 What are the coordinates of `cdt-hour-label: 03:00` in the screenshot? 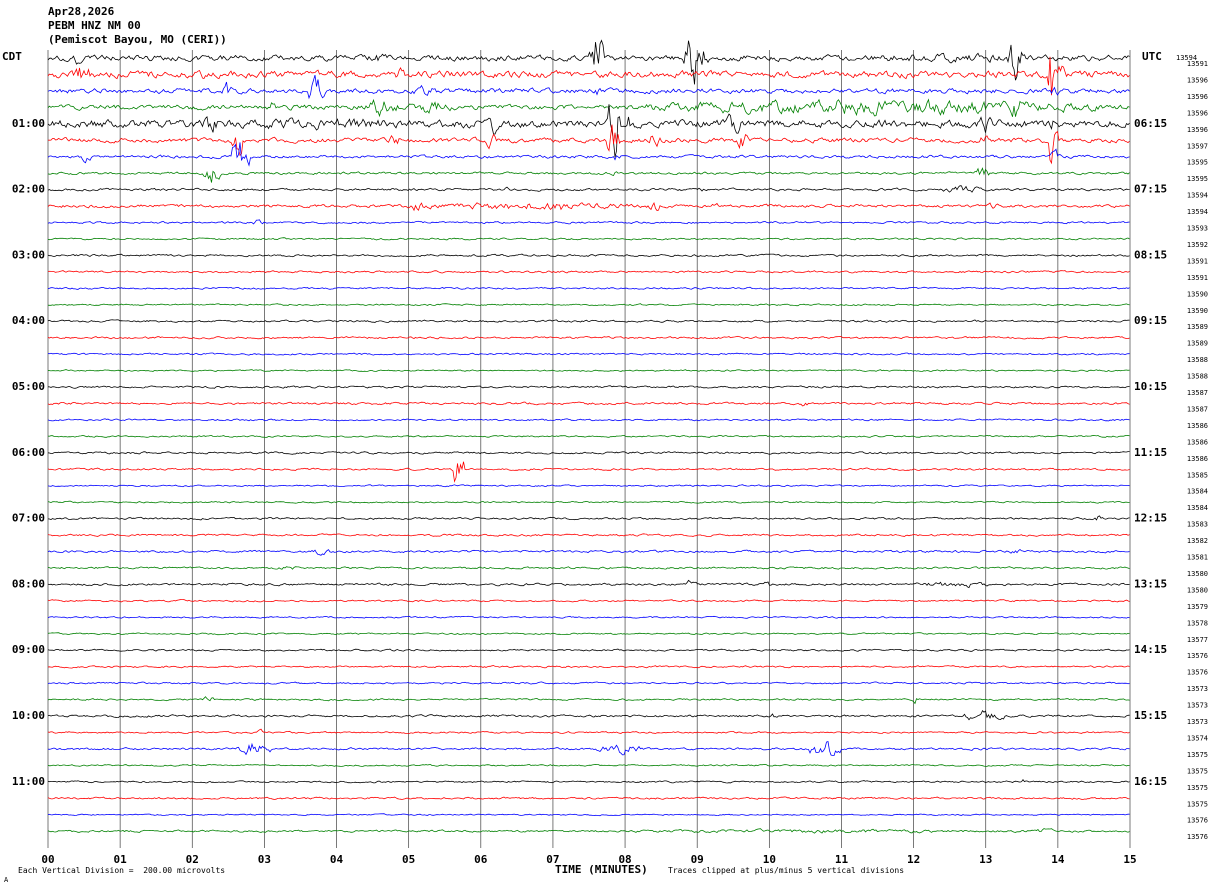 It's located at (28, 254).